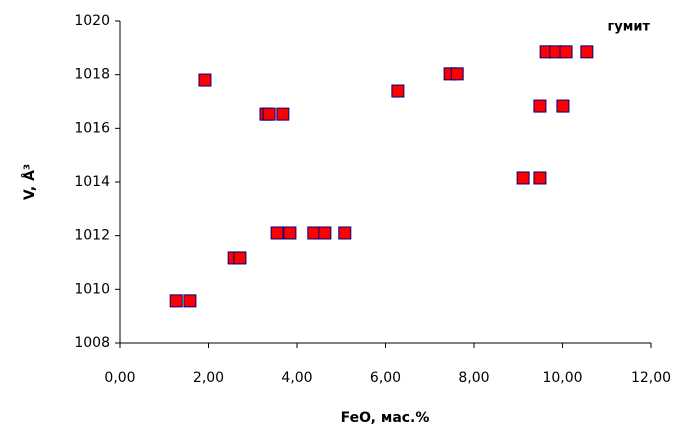 This screenshot has height=443, width=696. Describe the element at coordinates (92, 236) in the screenshot. I see `y-tick-label: 1012` at that location.